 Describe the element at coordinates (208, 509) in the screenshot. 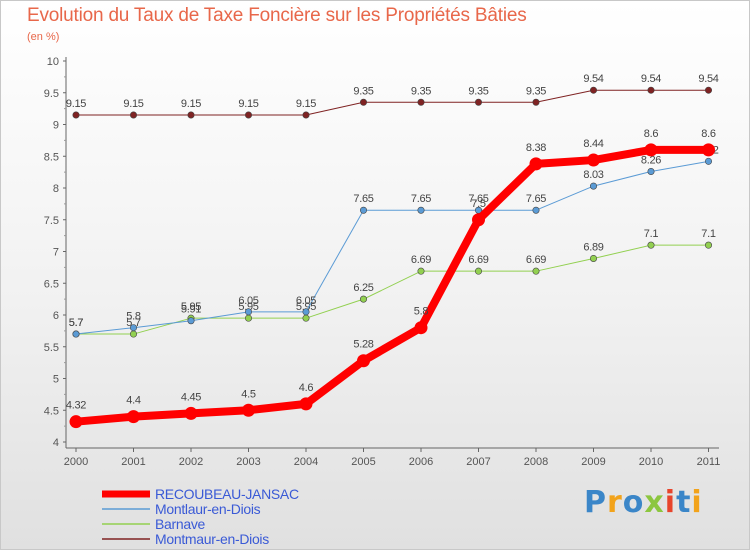

I see `legend-label: Montlaur-en-Diois` at that location.